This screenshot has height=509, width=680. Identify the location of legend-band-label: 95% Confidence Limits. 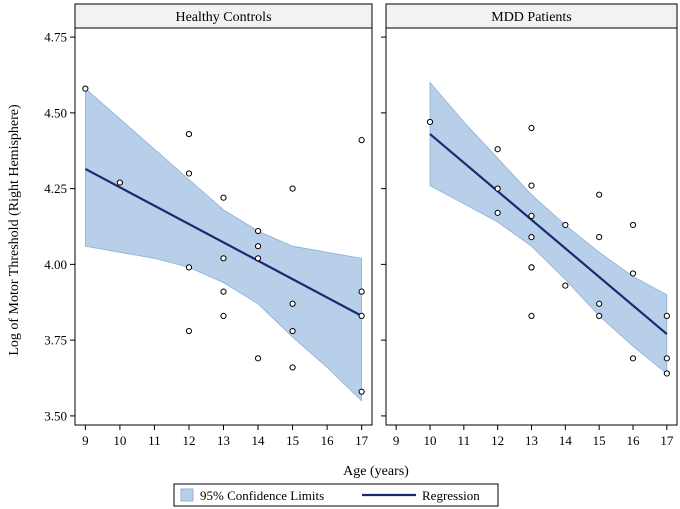
(262, 495).